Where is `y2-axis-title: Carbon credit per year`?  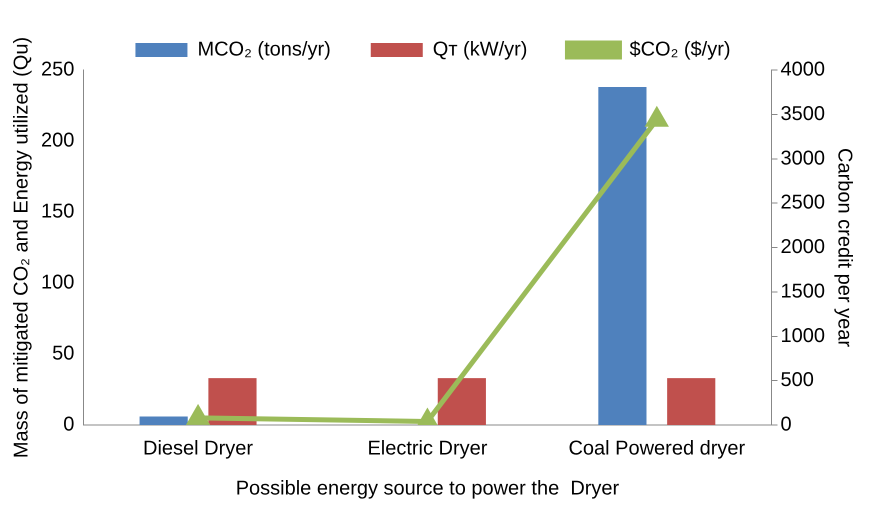 y2-axis-title: Carbon credit per year is located at coordinates (844, 248).